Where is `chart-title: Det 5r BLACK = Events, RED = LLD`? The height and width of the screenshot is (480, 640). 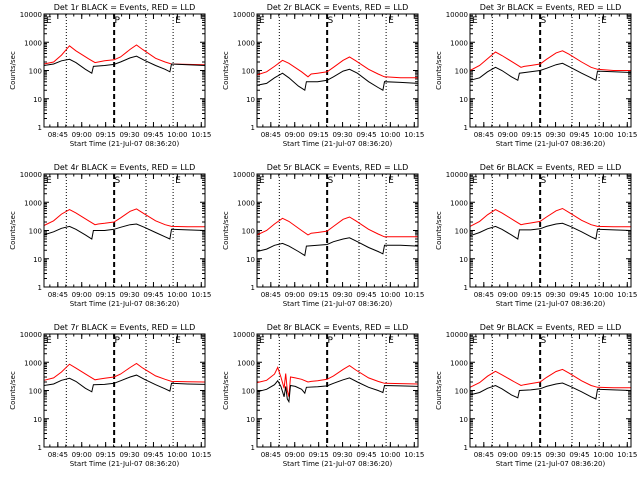
chart-title: Det 5r BLACK = Events, RED = LLD is located at coordinates (338, 167).